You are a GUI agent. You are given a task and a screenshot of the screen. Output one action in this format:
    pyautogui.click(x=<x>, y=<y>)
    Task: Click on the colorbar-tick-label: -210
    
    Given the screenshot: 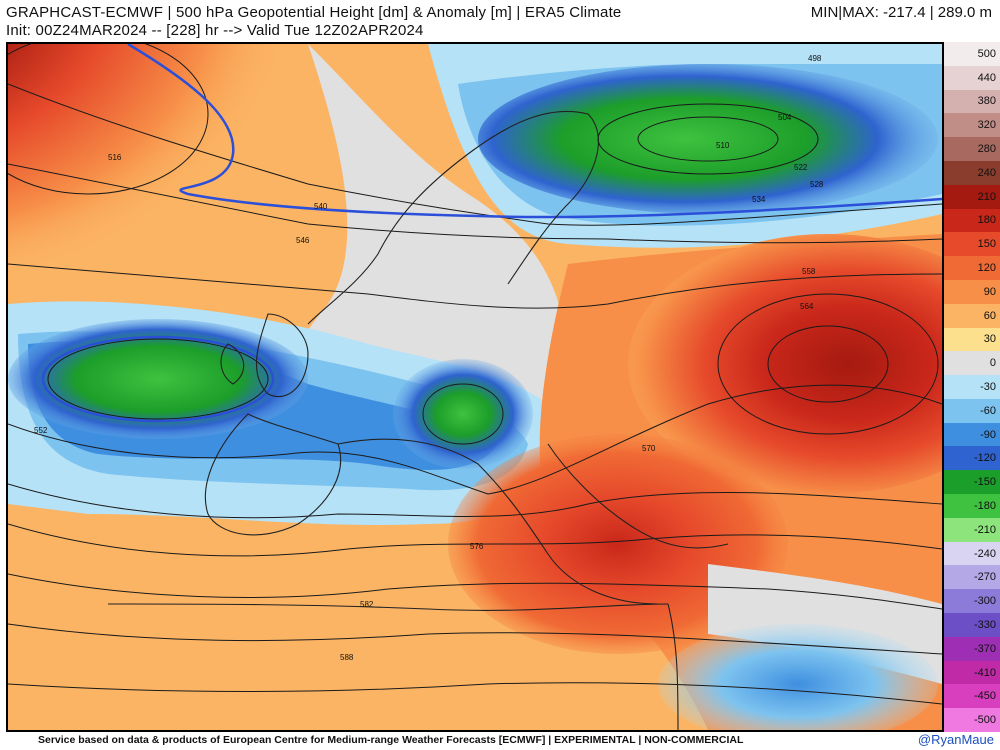 What is the action you would take?
    pyautogui.click(x=984, y=529)
    